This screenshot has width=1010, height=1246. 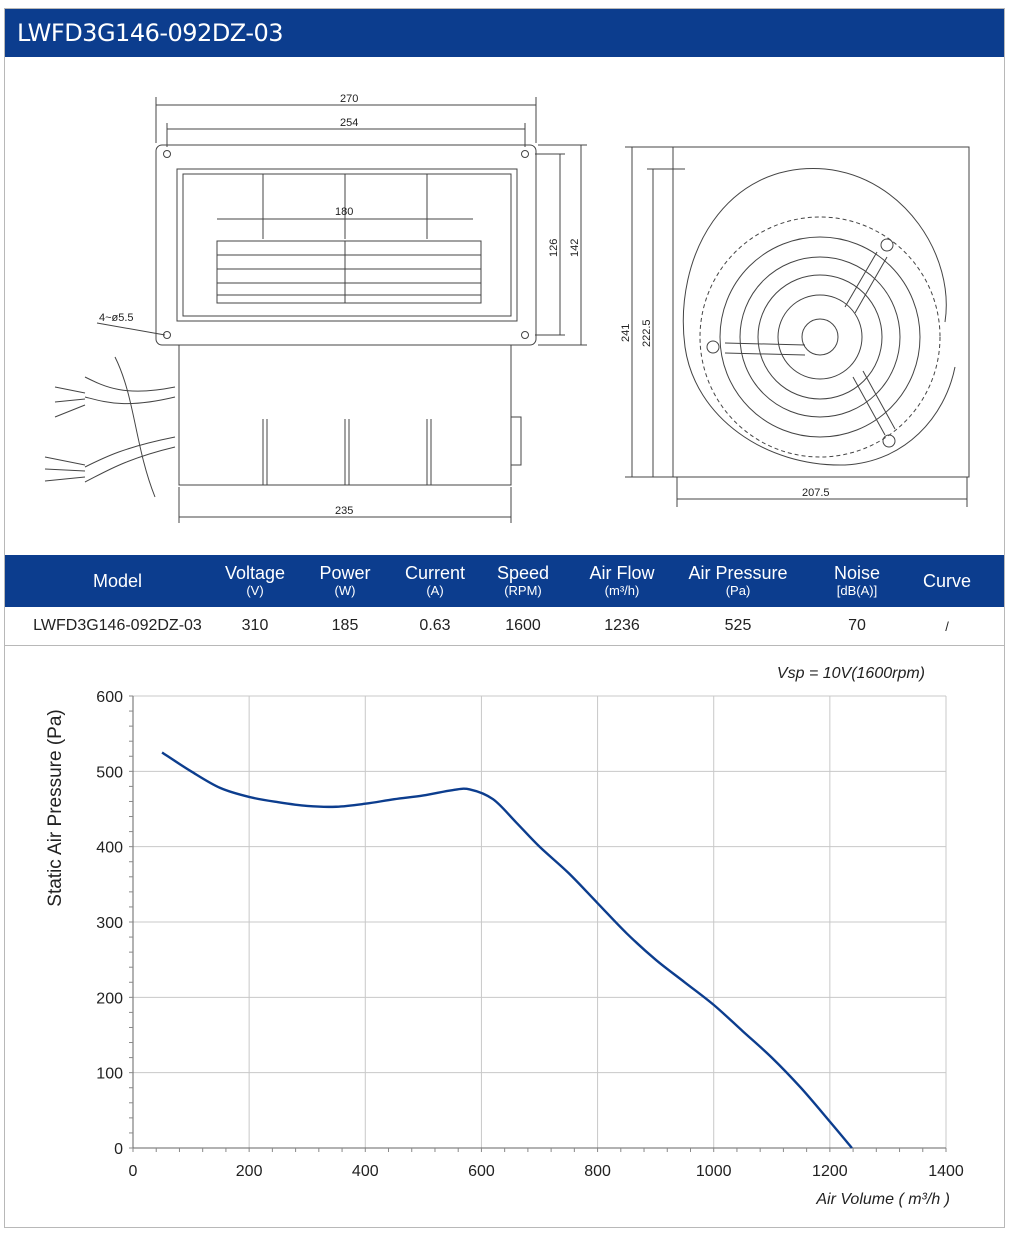 What do you see at coordinates (344, 511) in the screenshot?
I see `dim-235: 235` at bounding box center [344, 511].